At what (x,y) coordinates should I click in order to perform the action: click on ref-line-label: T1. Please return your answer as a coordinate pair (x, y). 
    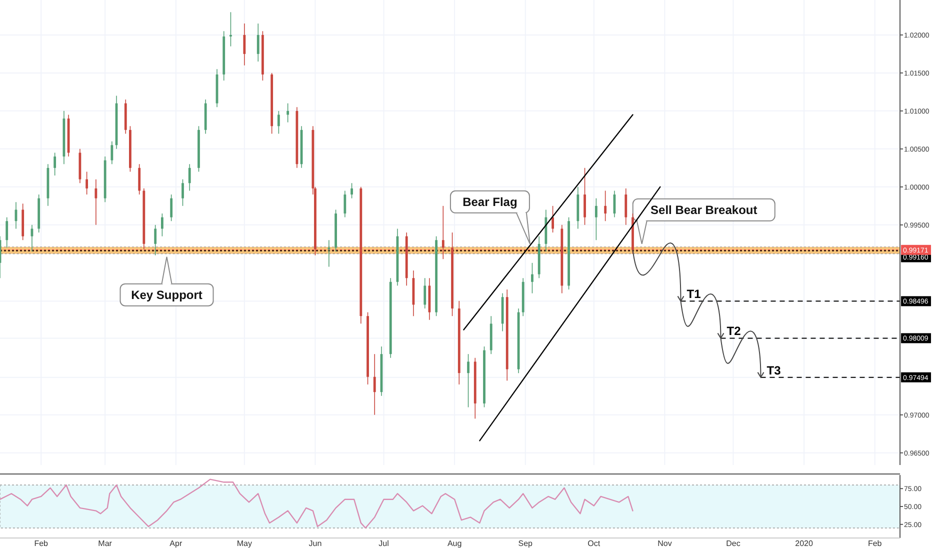
    Looking at the image, I should click on (694, 294).